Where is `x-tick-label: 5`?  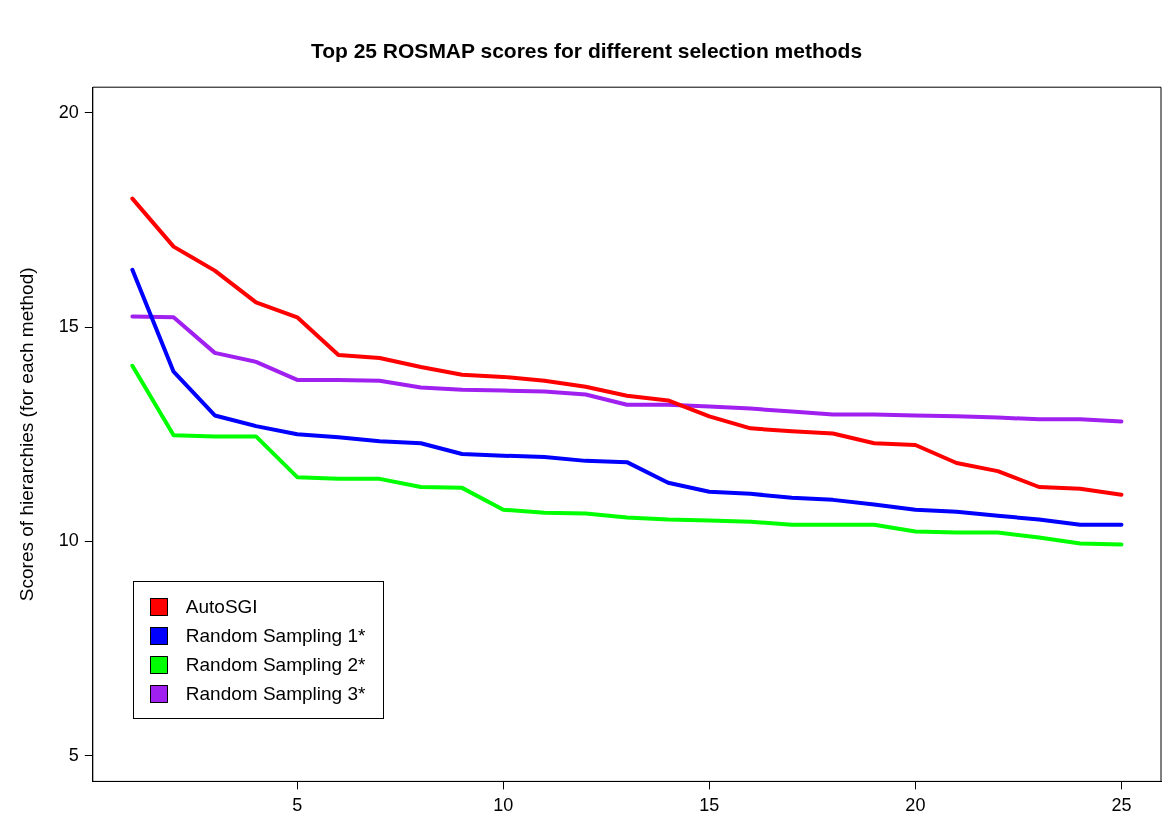
x-tick-label: 5 is located at coordinates (297, 805).